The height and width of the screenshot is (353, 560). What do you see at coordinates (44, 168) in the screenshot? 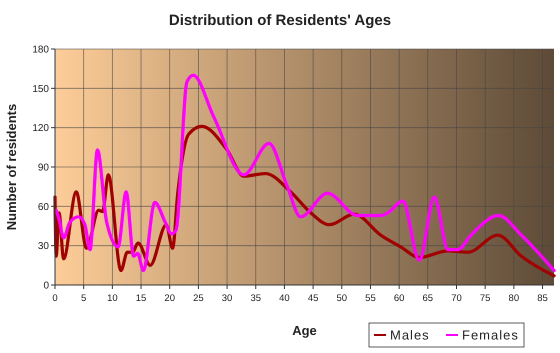
I see `y-tick-label: 90` at bounding box center [44, 168].